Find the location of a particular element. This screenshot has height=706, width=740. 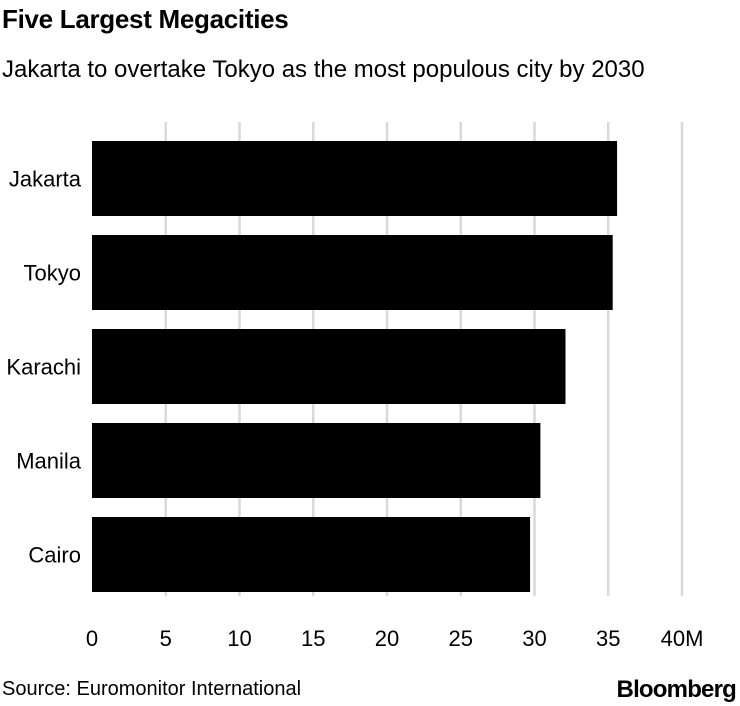

x-tick-label: 40M is located at coordinates (682, 638).